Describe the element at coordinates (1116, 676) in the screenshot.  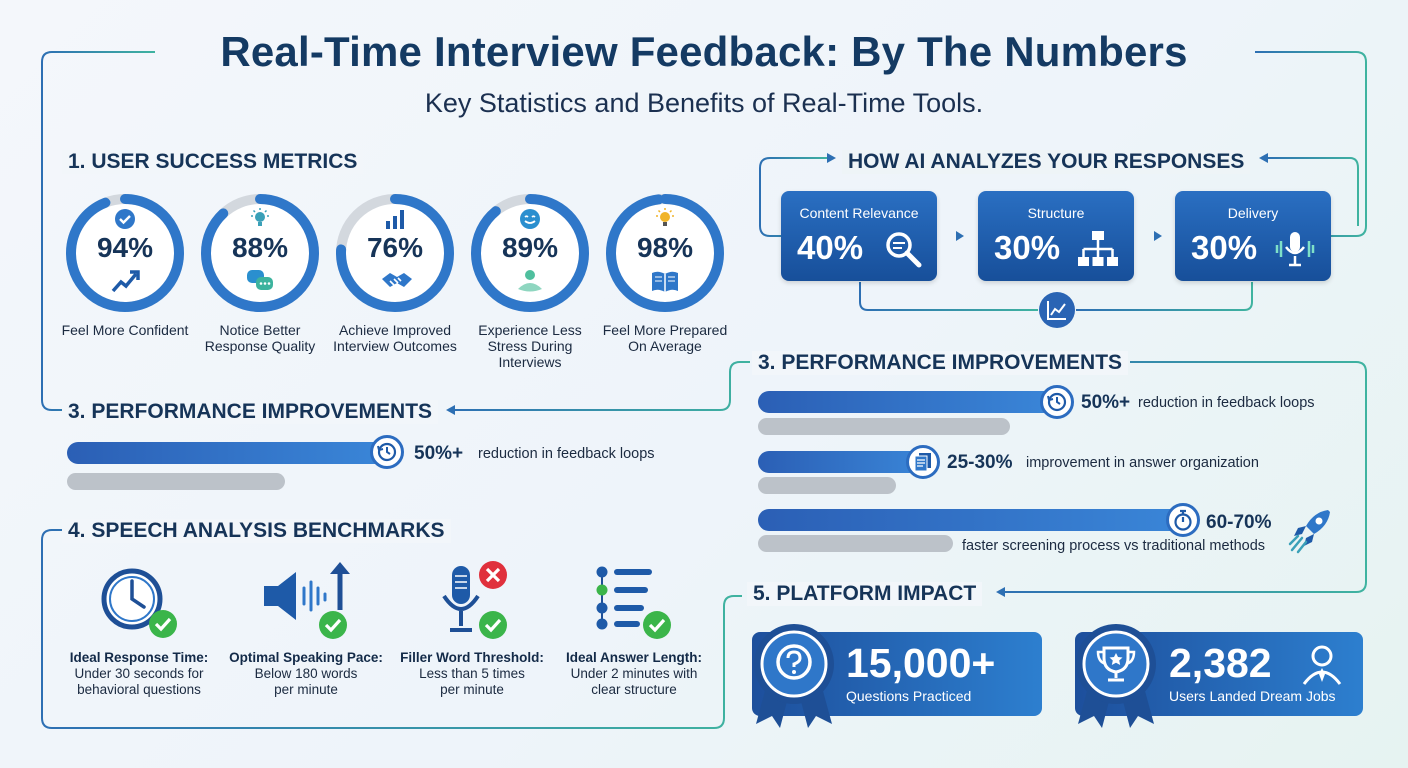
I see `trophy-badge-icon` at that location.